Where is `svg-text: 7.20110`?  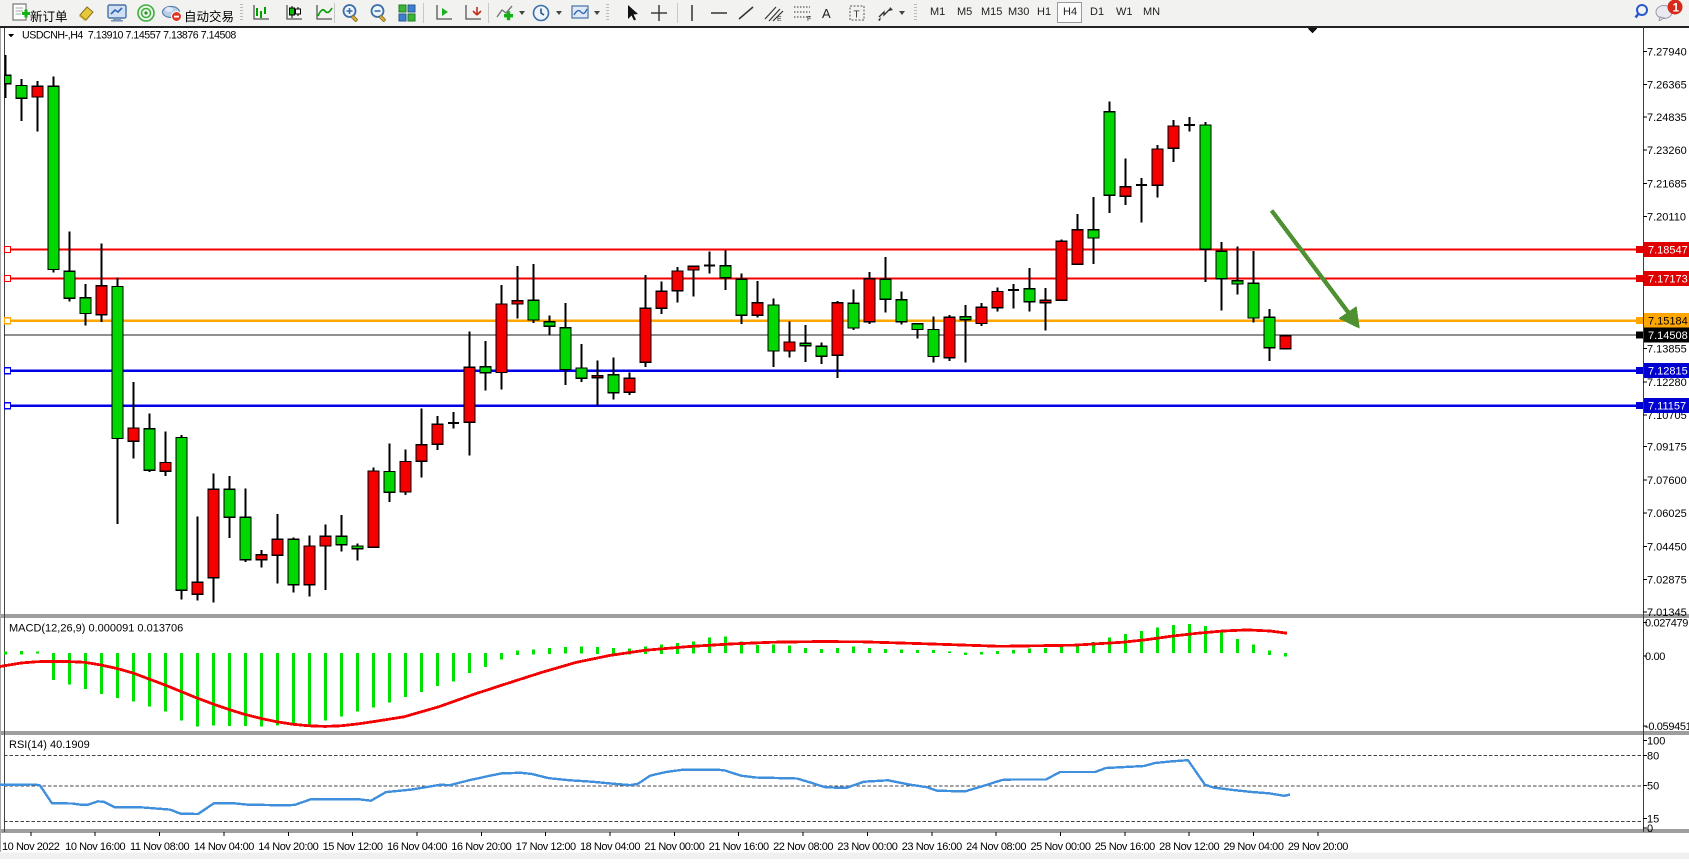
svg-text: 7.20110 is located at coordinates (1666, 218).